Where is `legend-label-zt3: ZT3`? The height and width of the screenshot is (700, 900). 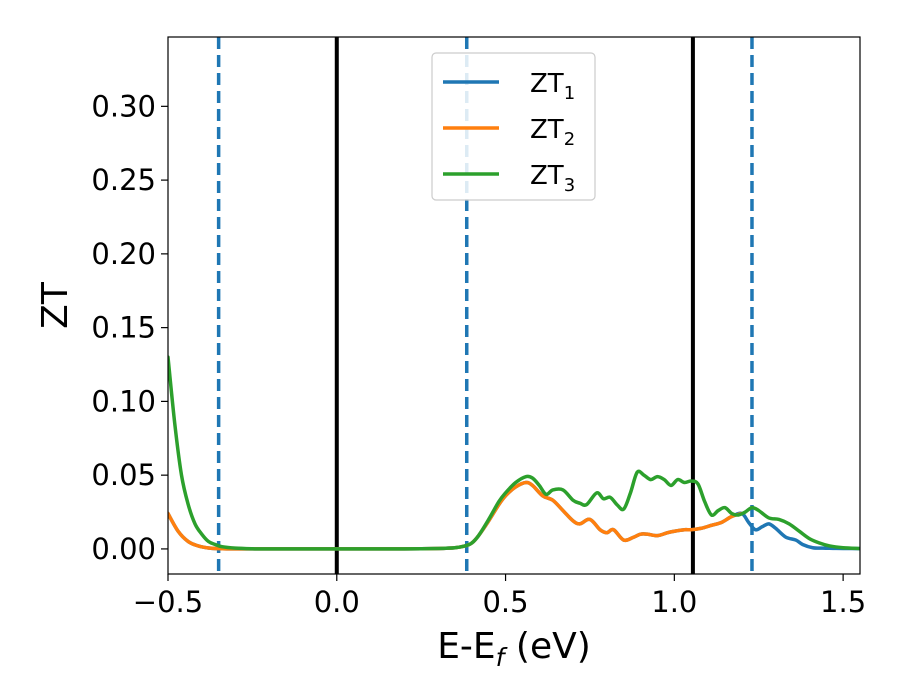 legend-label-zt3: ZT3 is located at coordinates (552, 178).